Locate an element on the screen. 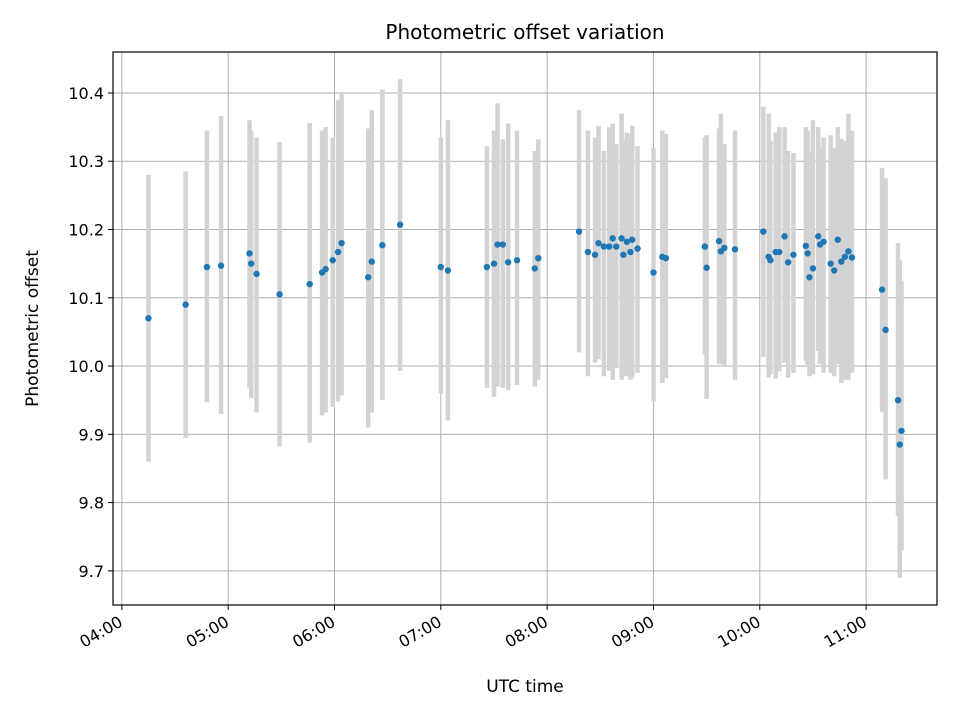  y-tick-label: 9.7 is located at coordinates (91, 571).